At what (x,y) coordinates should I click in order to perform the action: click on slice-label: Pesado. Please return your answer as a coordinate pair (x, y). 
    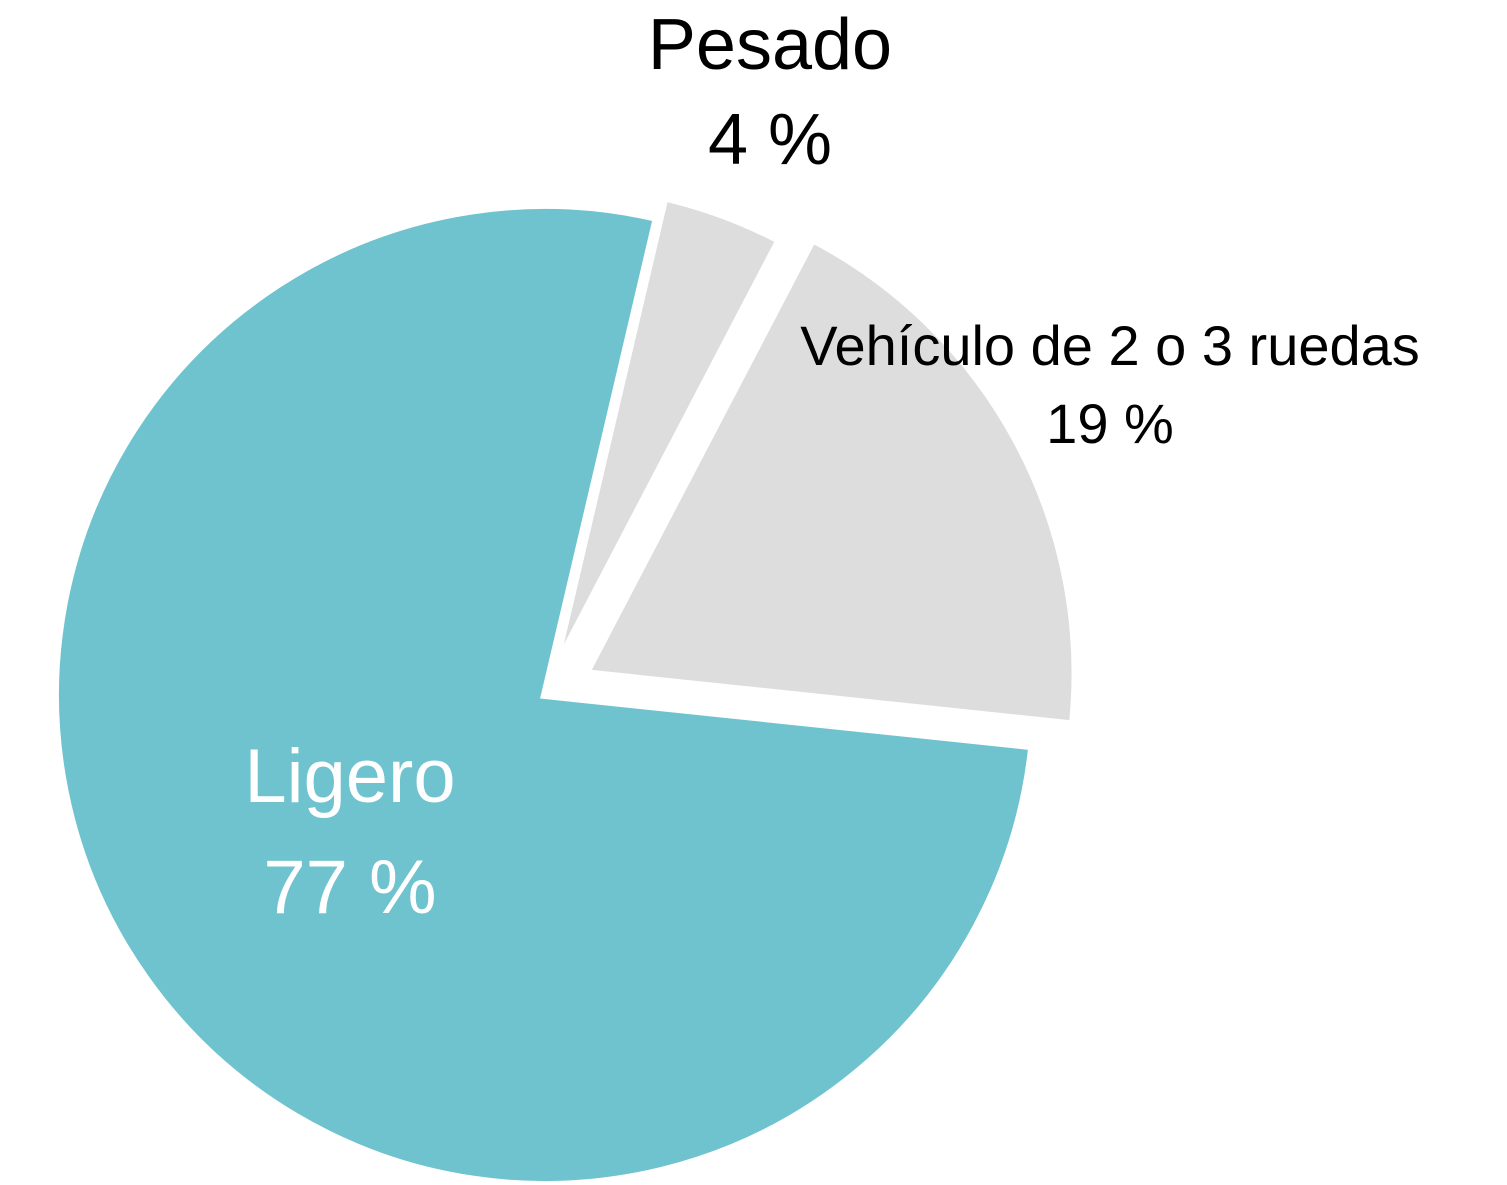
    Looking at the image, I should click on (770, 45).